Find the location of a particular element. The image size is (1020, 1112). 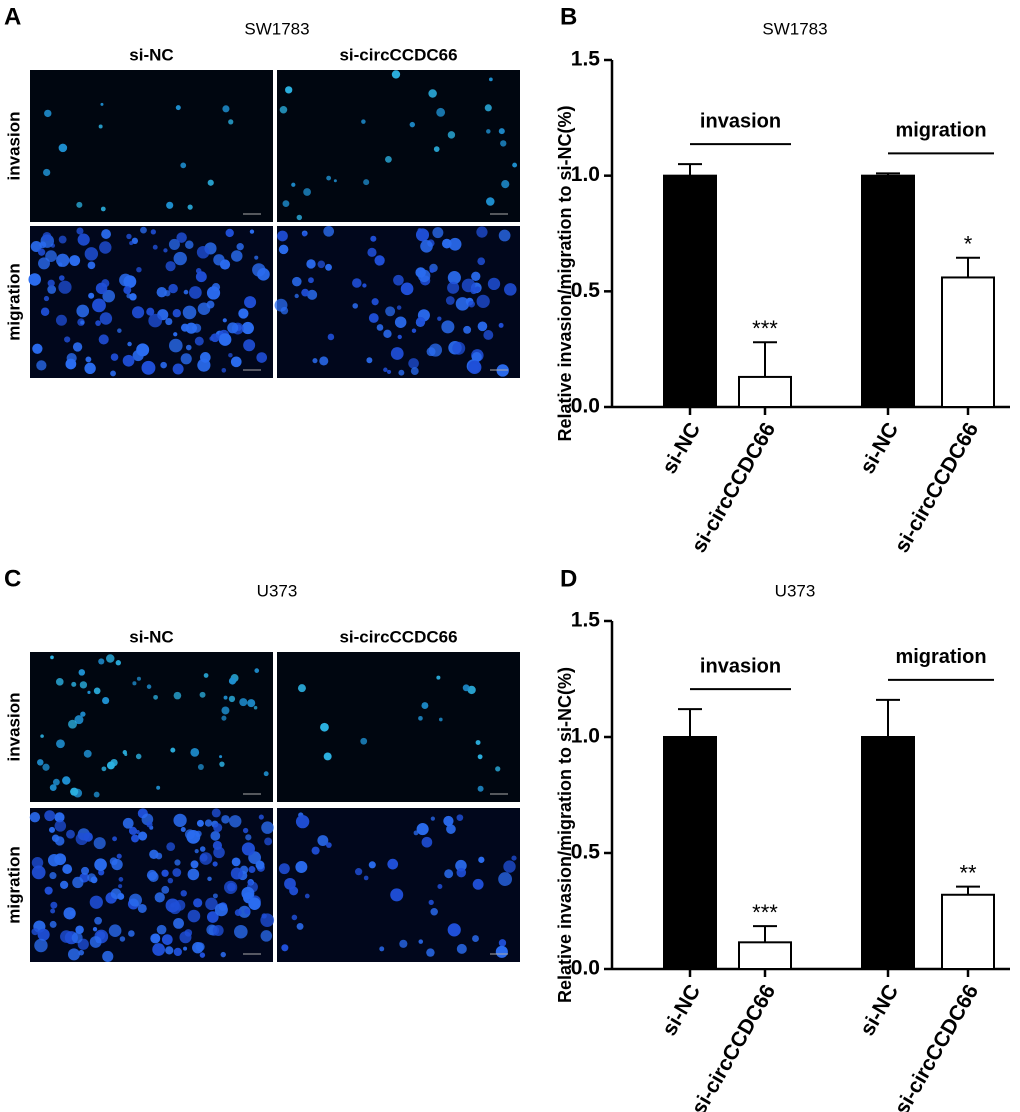

y-tick-label: 0.0 is located at coordinates (585, 968).